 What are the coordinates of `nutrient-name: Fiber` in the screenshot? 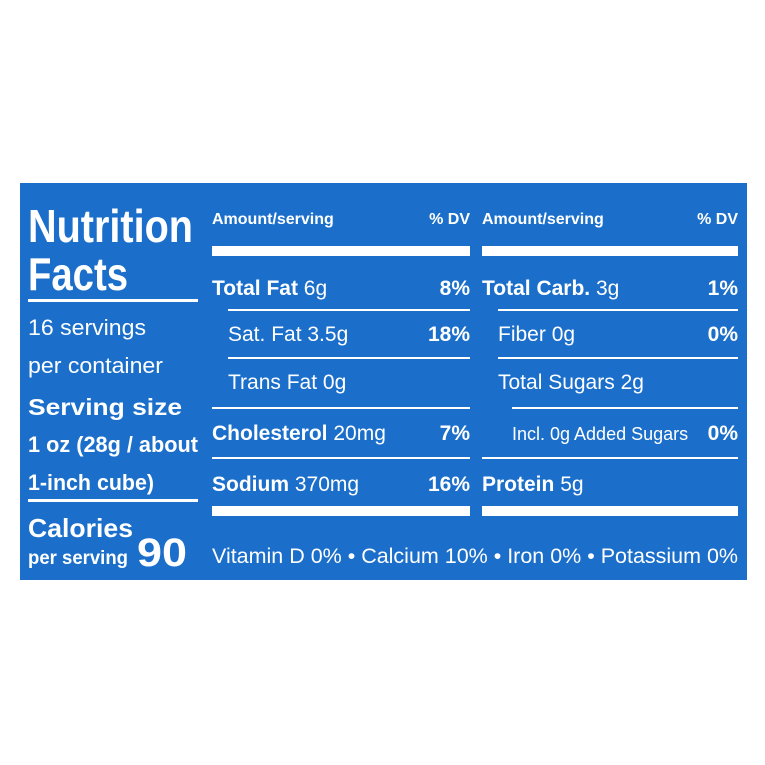 It's located at (522, 334).